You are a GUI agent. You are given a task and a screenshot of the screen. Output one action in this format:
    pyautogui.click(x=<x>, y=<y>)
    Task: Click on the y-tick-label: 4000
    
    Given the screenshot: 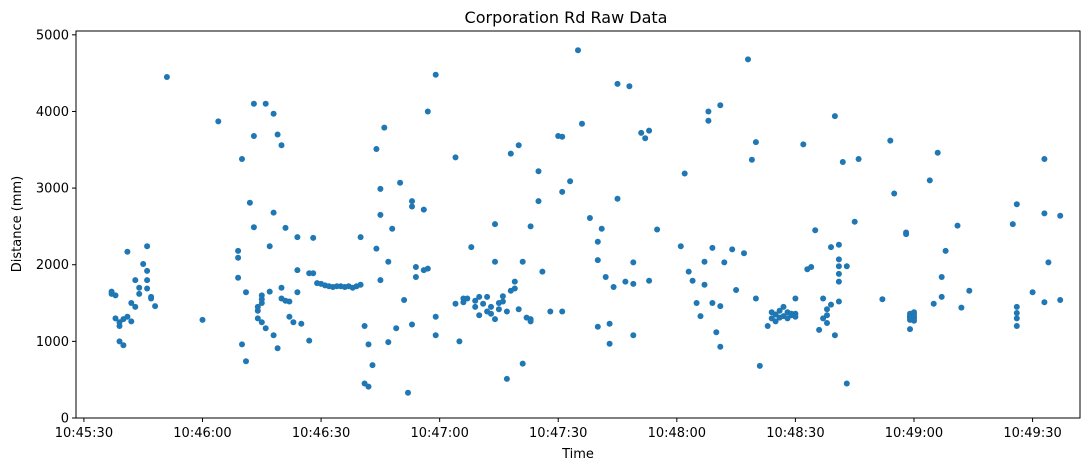 What is the action you would take?
    pyautogui.click(x=52, y=112)
    